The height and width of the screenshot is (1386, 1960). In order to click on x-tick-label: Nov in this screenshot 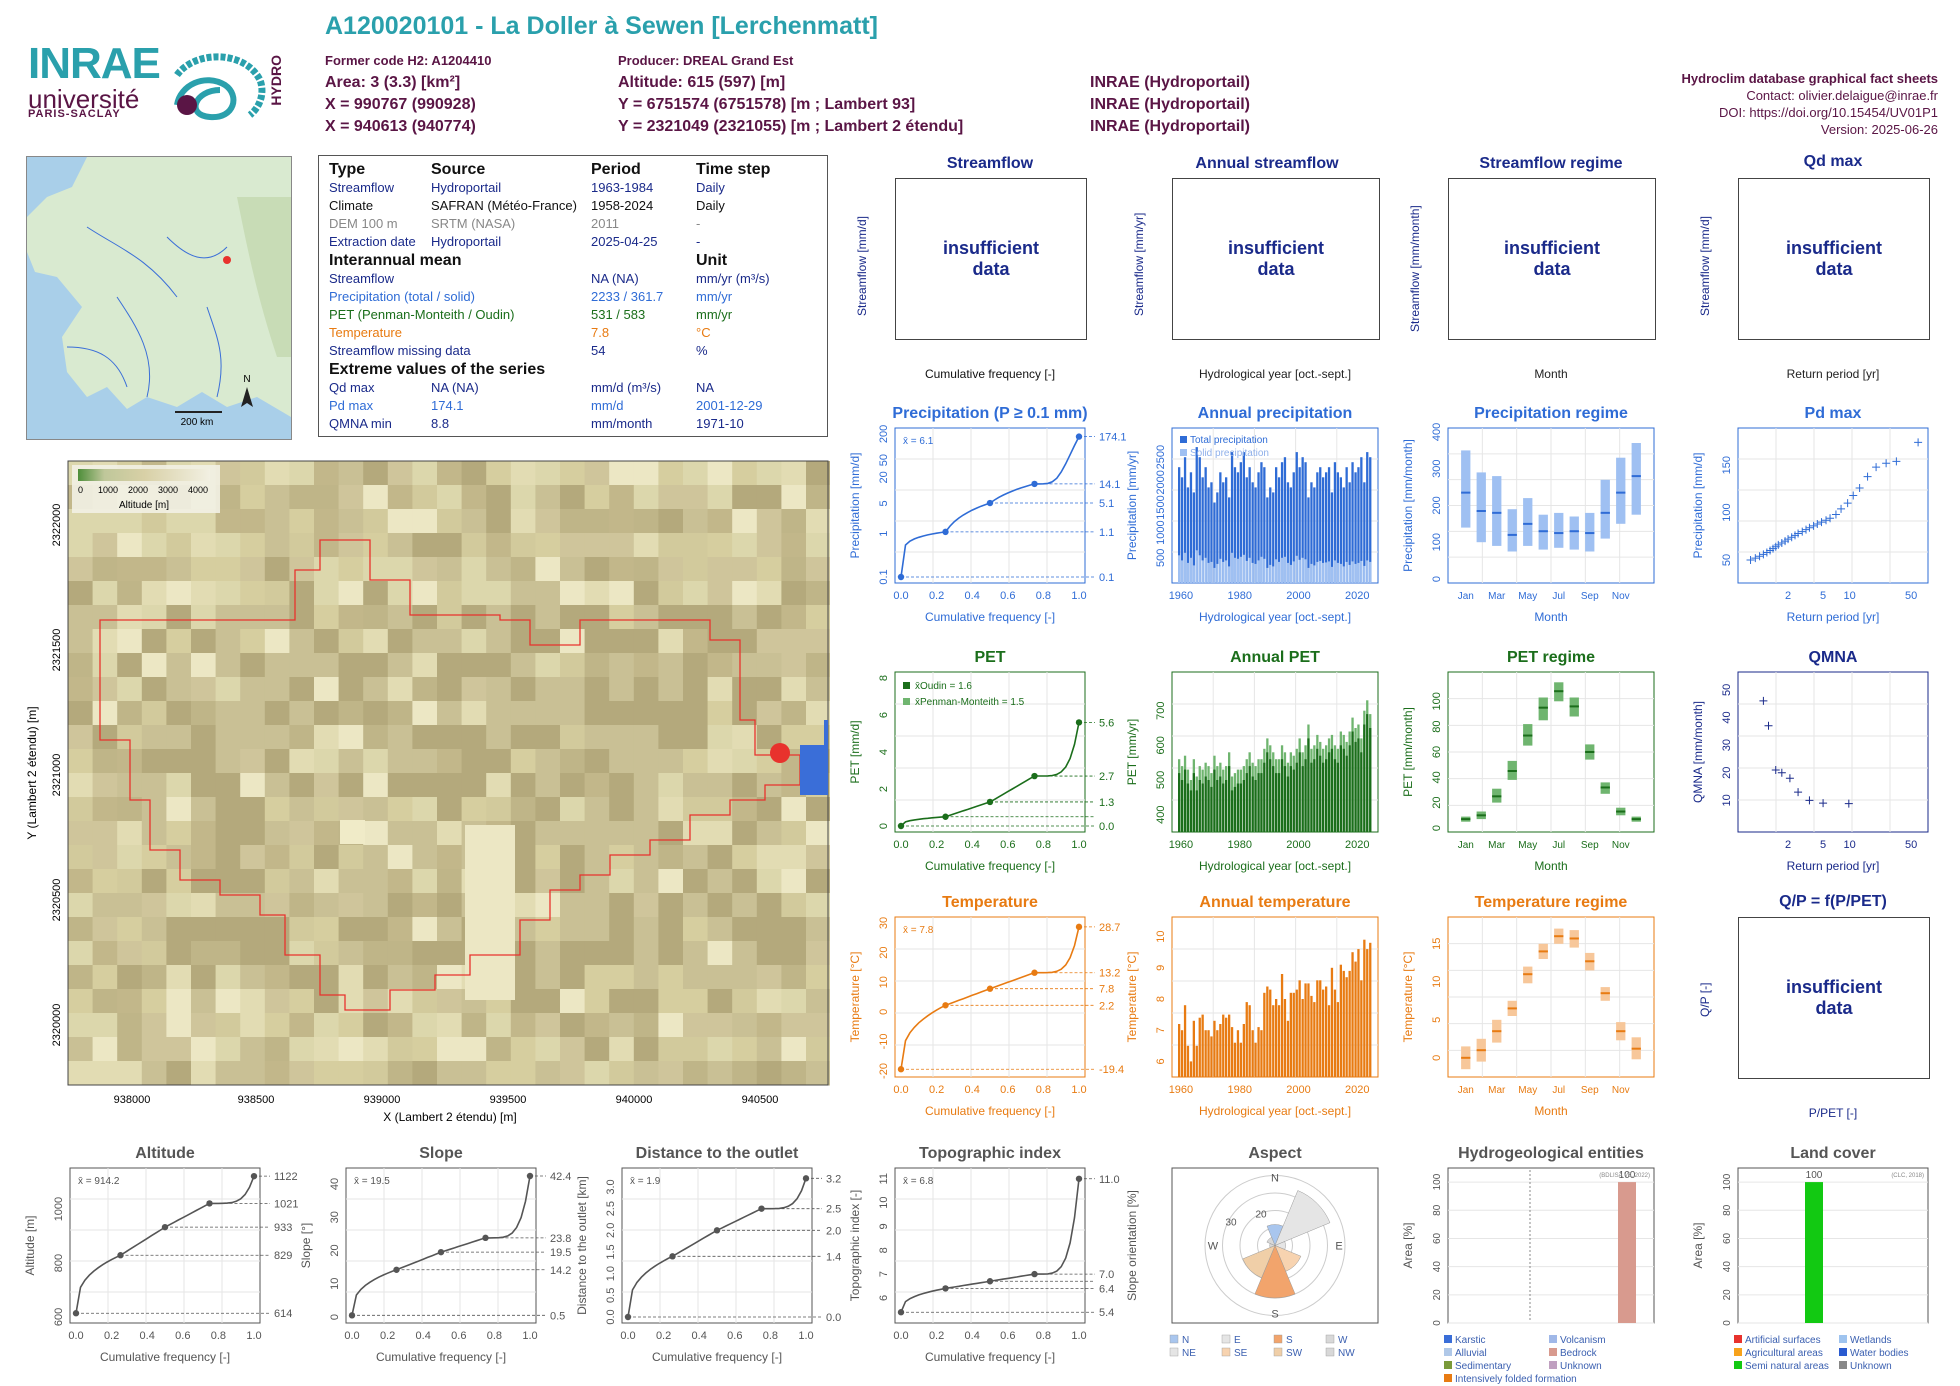, I will do `click(1621, 1090)`.